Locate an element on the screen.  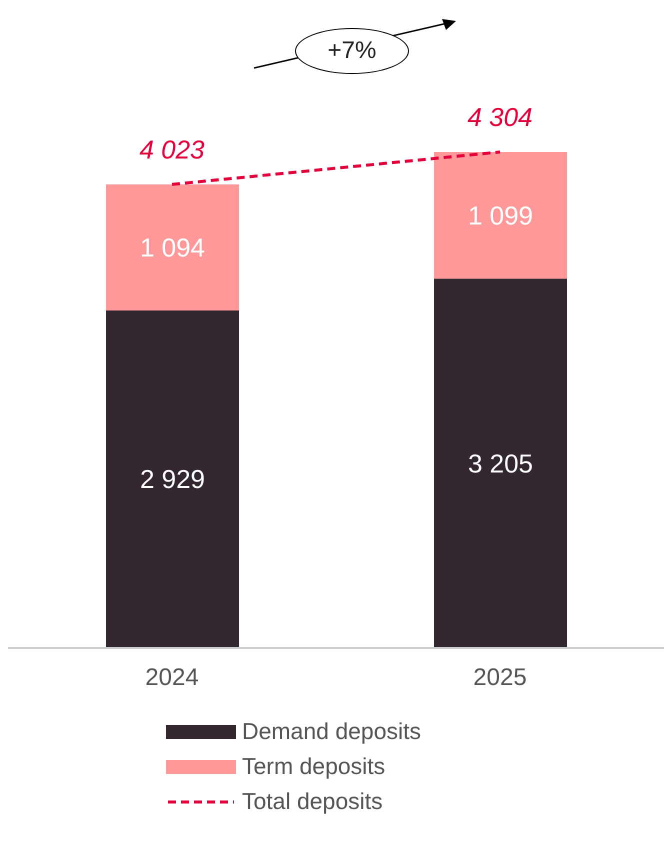
data-label: 1 094 is located at coordinates (173, 247).